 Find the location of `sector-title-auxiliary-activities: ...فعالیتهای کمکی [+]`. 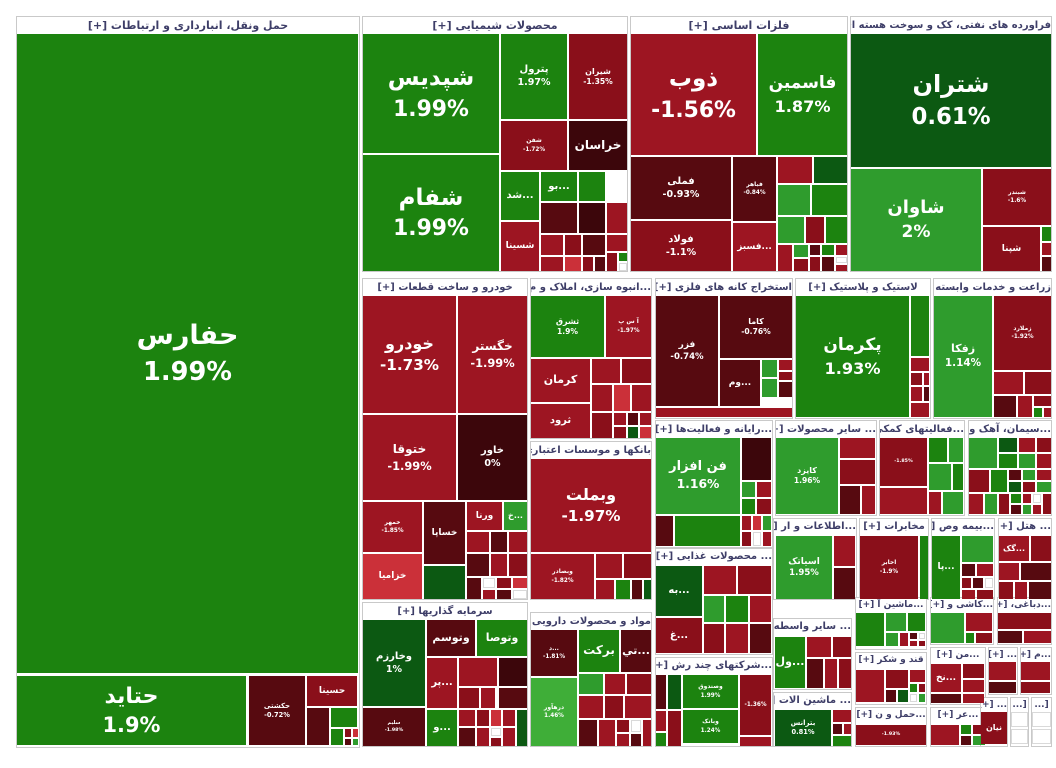

sector-title-auxiliary-activities: ...فعالیتهای کمکی [+] is located at coordinates (922, 429).